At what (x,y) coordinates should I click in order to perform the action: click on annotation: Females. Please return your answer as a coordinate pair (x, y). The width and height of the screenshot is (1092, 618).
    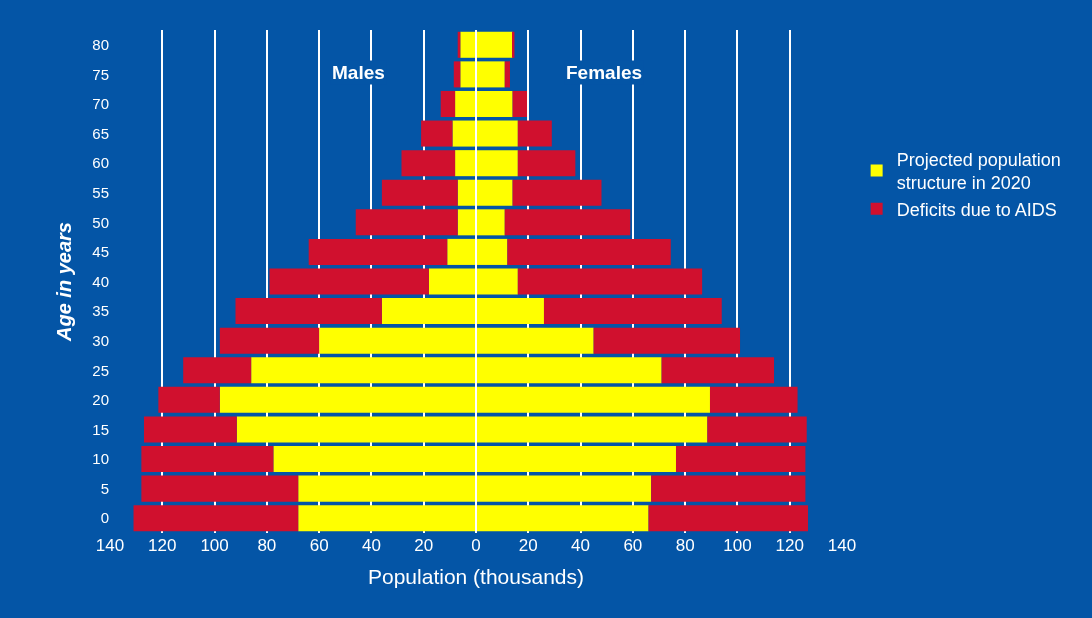
    Looking at the image, I should click on (604, 72).